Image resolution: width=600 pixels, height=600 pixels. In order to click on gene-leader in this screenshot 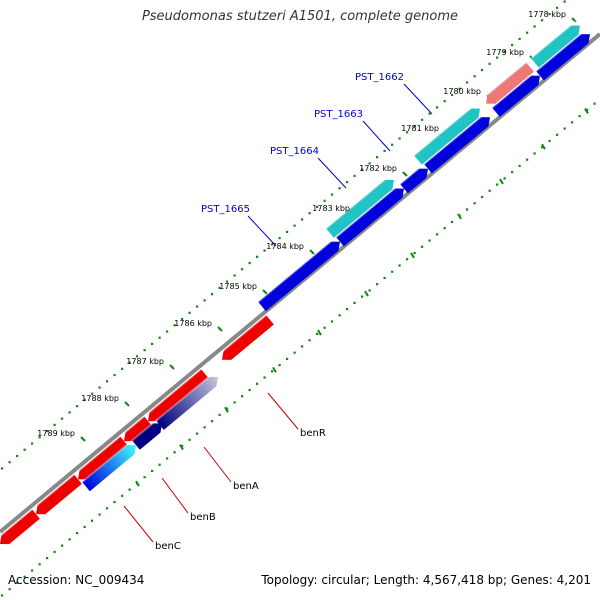, I will do `click(138, 524)`.